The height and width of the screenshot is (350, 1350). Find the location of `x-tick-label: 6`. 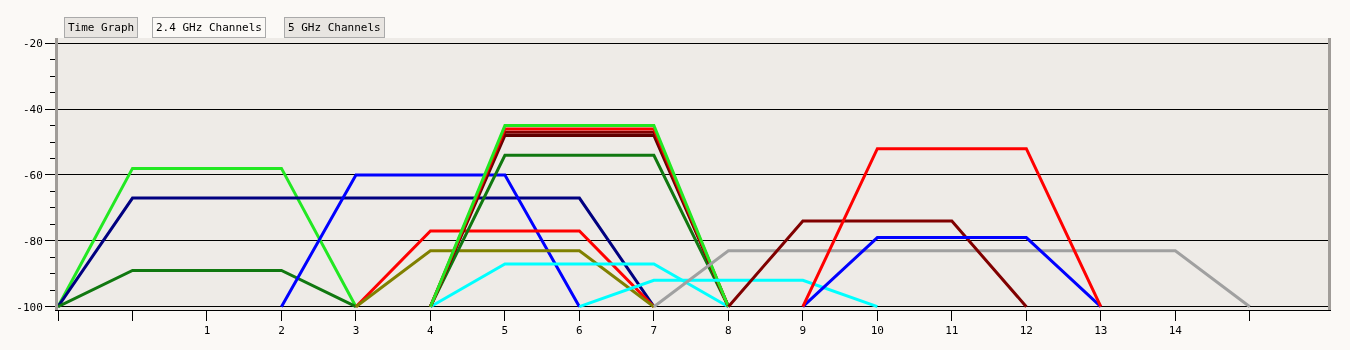

x-tick-label: 6 is located at coordinates (579, 331).